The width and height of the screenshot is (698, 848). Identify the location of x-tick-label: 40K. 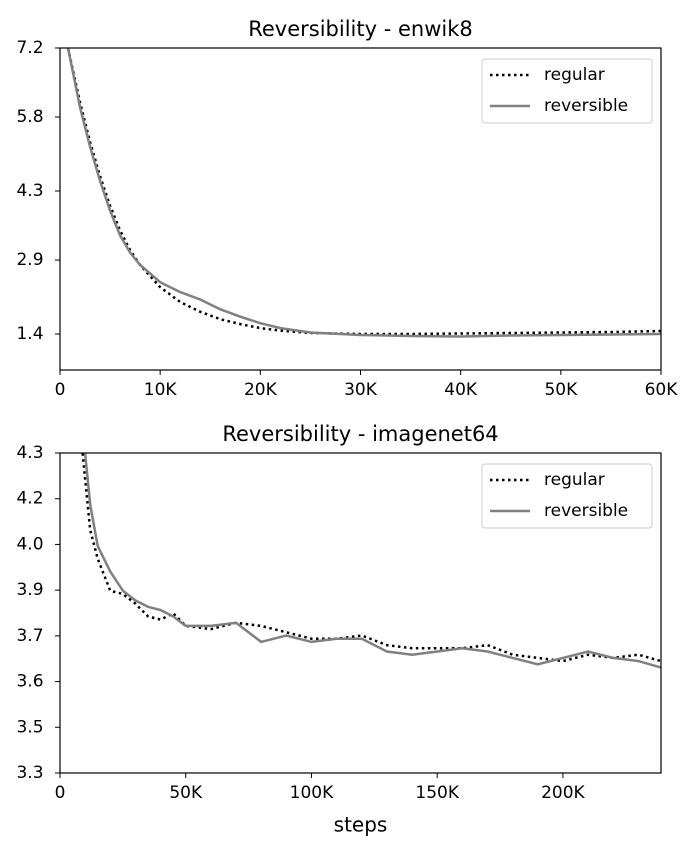
(461, 390).